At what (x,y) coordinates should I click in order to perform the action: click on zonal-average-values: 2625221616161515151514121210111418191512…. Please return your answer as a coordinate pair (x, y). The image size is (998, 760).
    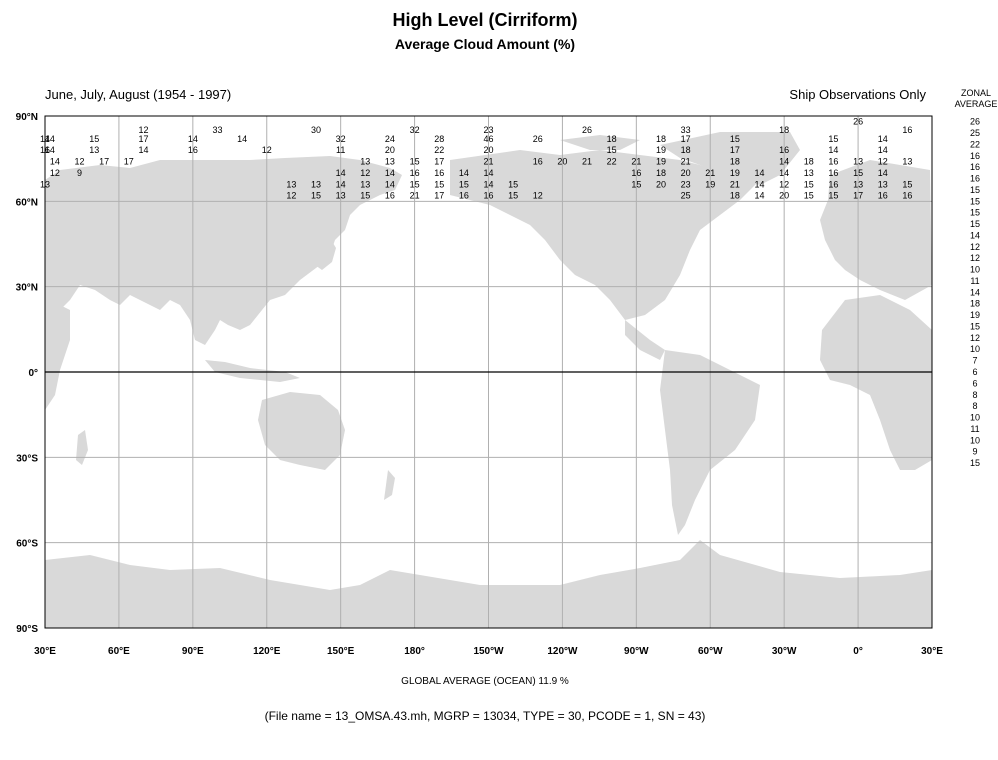
    Looking at the image, I should click on (975, 292).